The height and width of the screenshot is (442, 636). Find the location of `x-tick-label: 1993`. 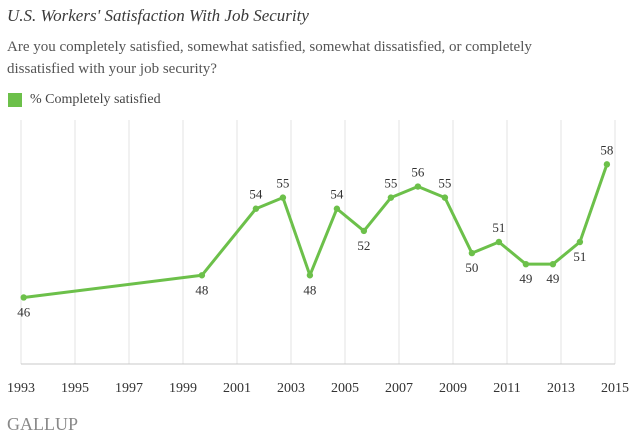

x-tick-label: 1993 is located at coordinates (21, 388).